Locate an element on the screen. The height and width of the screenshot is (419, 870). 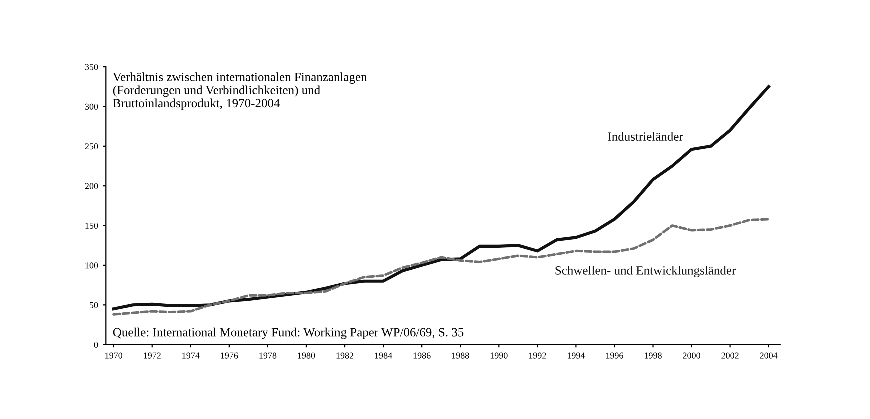
x-tick-label: 1998 is located at coordinates (653, 355).